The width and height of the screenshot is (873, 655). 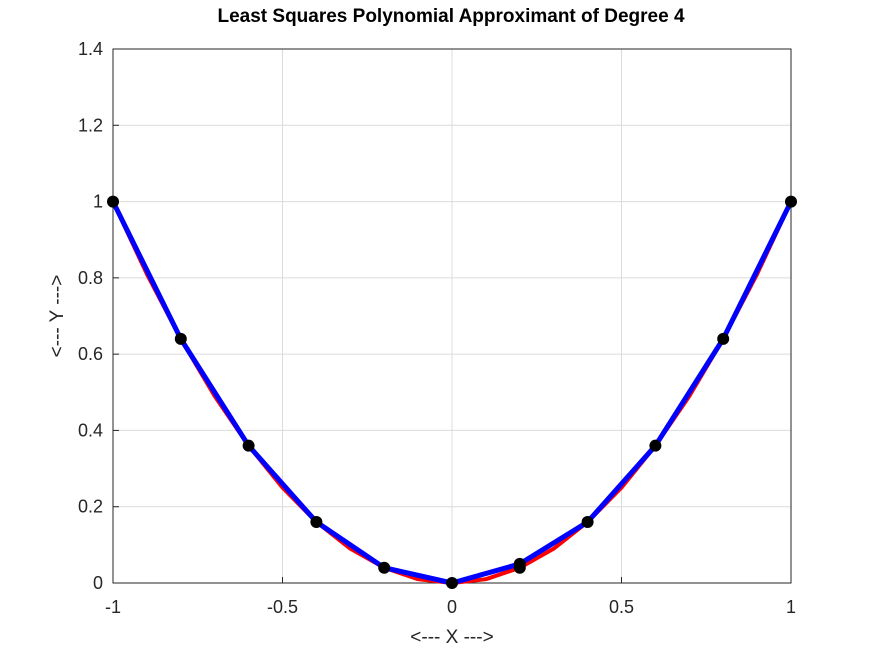 What do you see at coordinates (90, 507) in the screenshot?
I see `y-tick-label: 0.2` at bounding box center [90, 507].